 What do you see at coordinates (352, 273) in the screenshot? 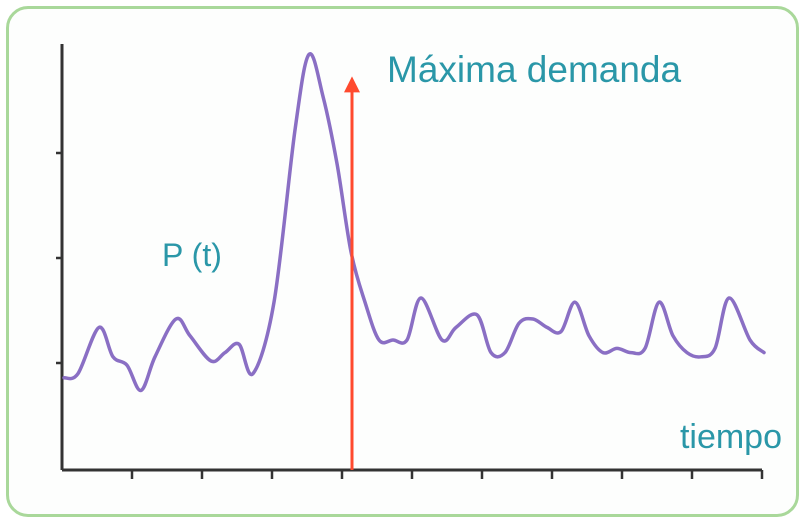
I see `peak-marker` at bounding box center [352, 273].